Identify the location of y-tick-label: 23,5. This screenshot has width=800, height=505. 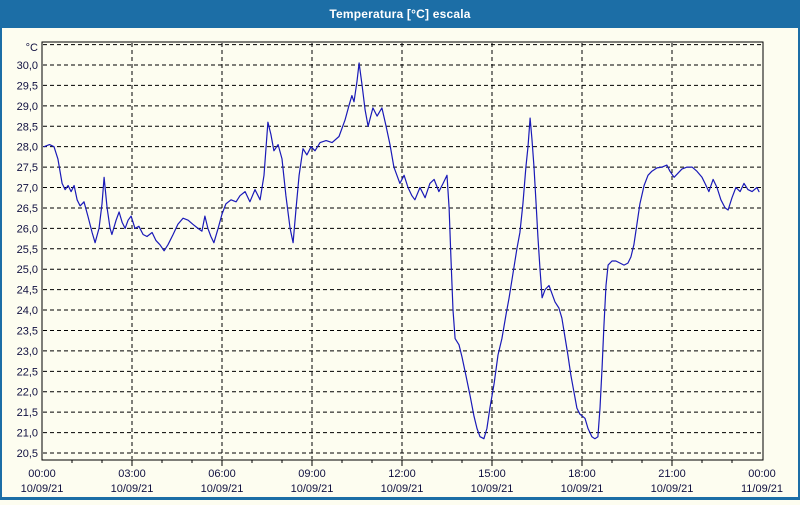
(27, 331).